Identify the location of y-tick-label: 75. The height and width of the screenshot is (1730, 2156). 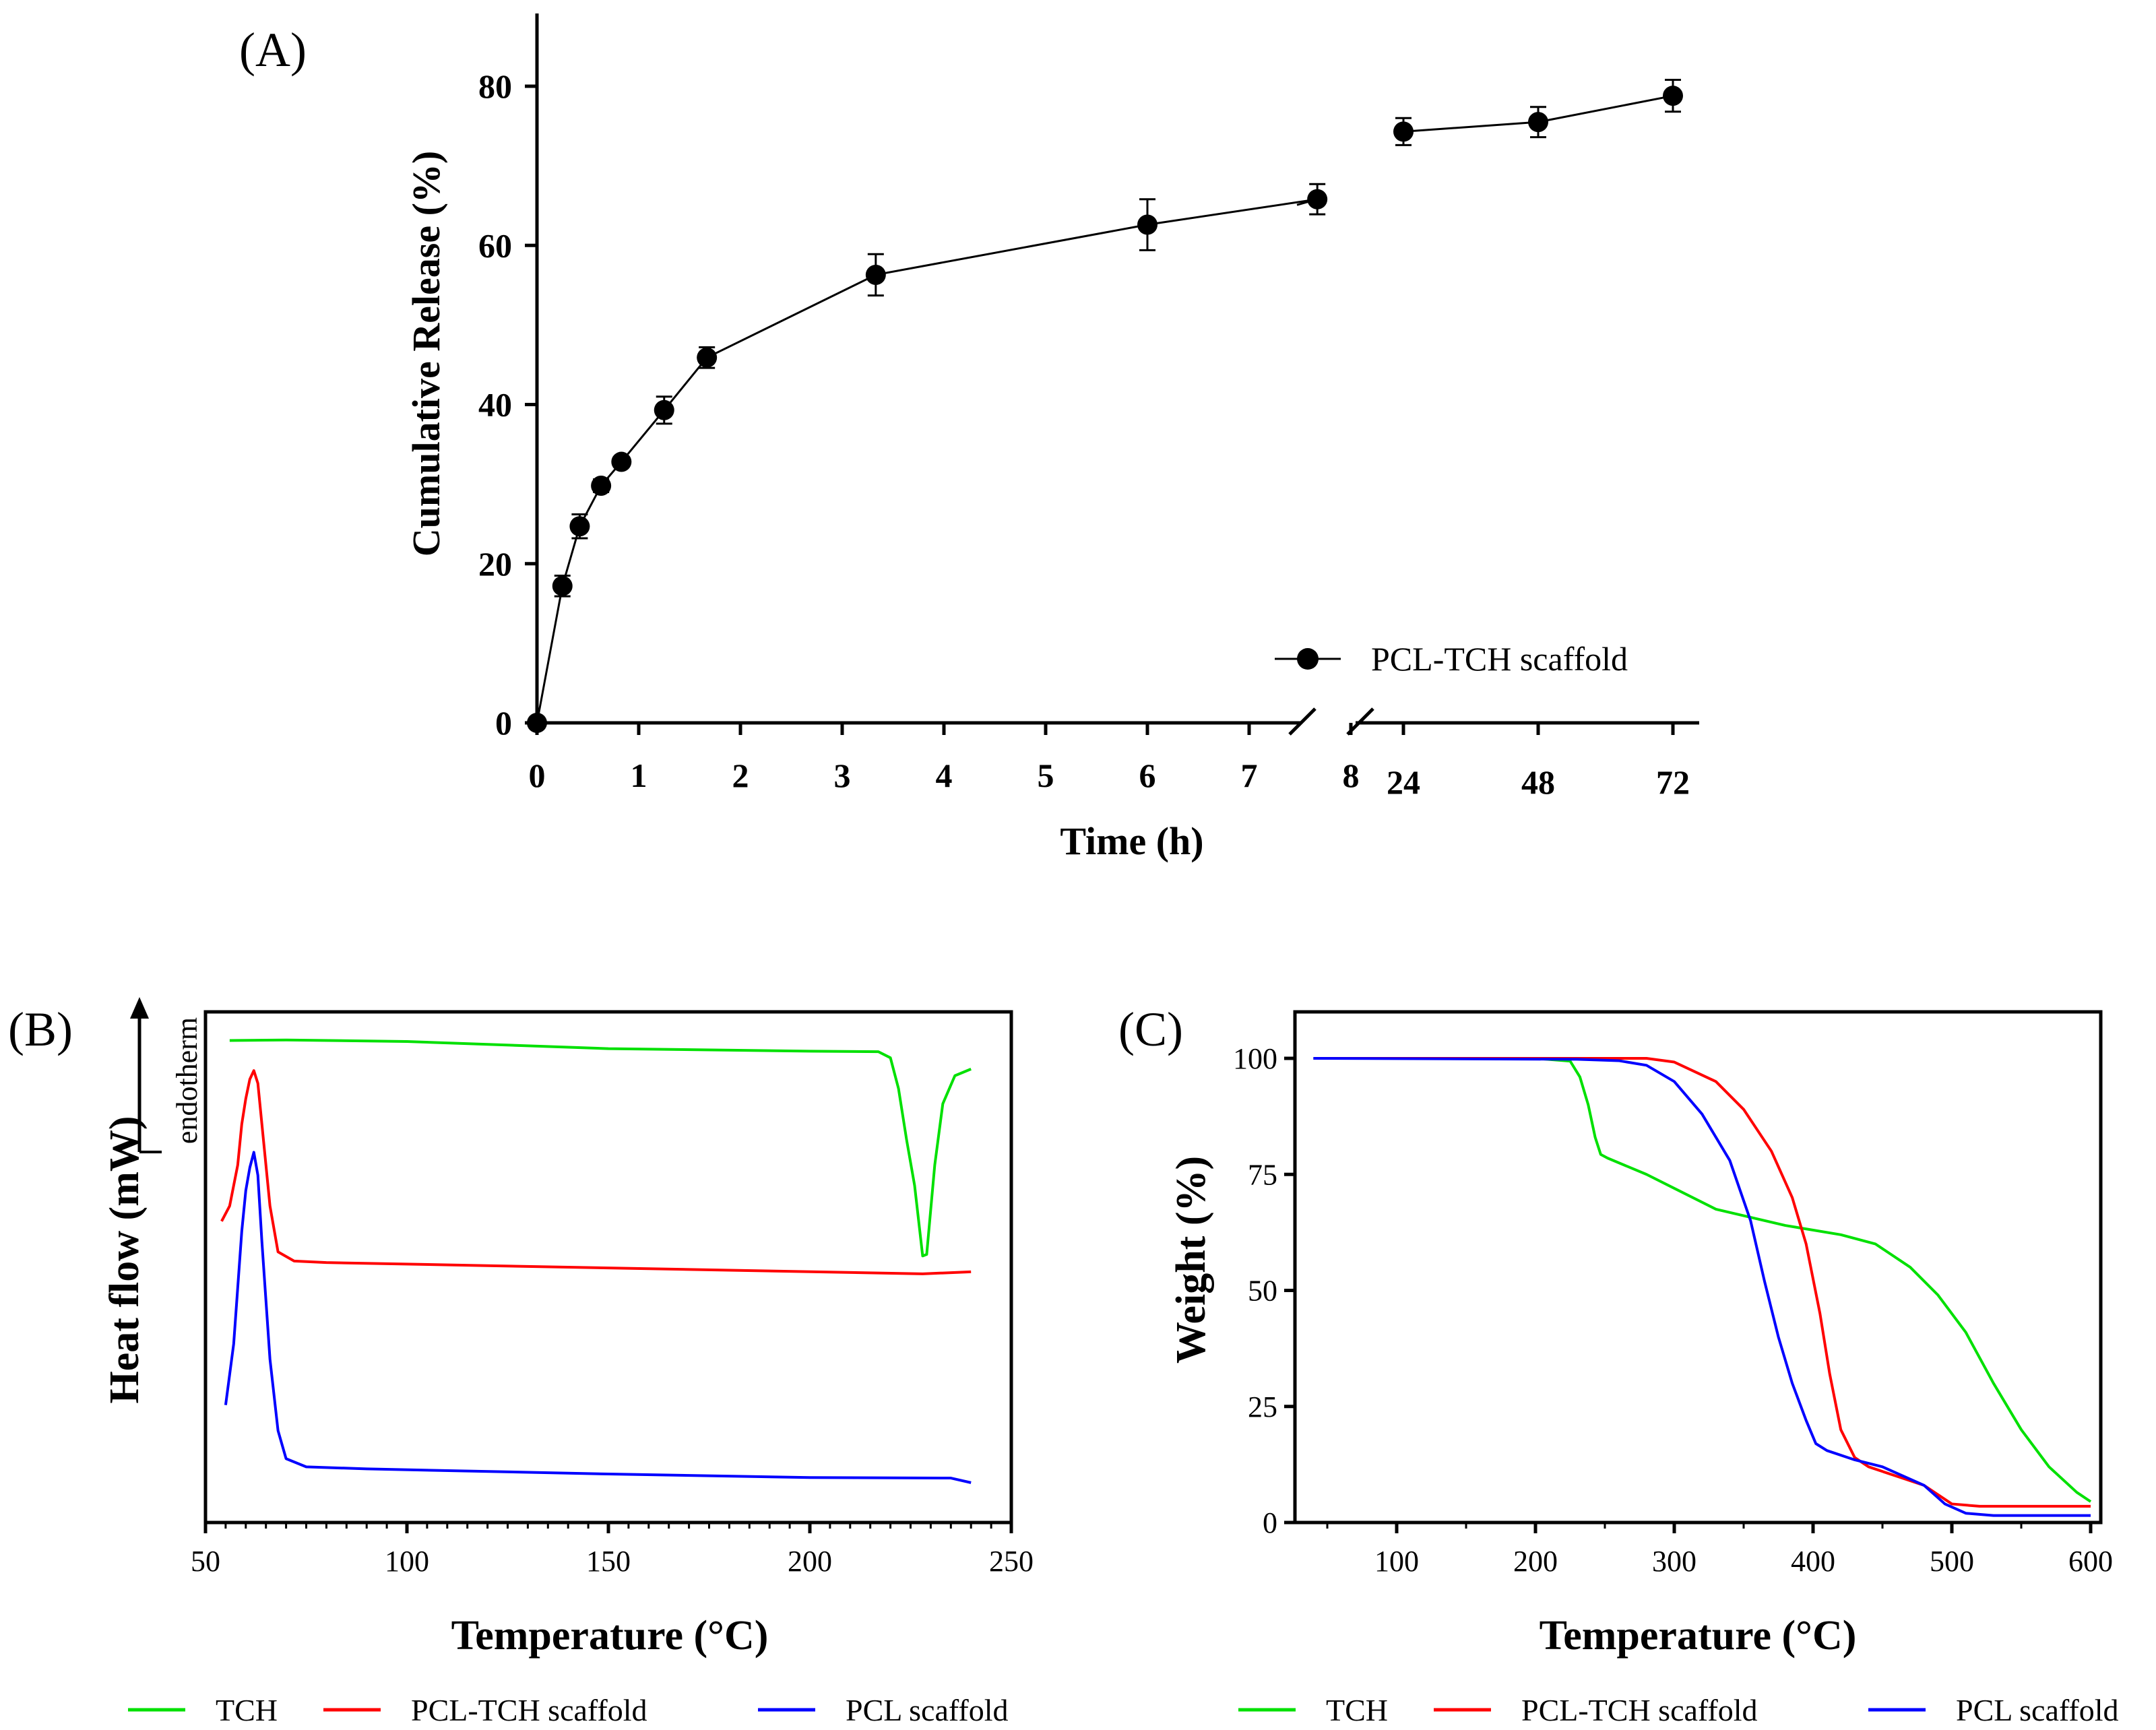
(1262, 1174).